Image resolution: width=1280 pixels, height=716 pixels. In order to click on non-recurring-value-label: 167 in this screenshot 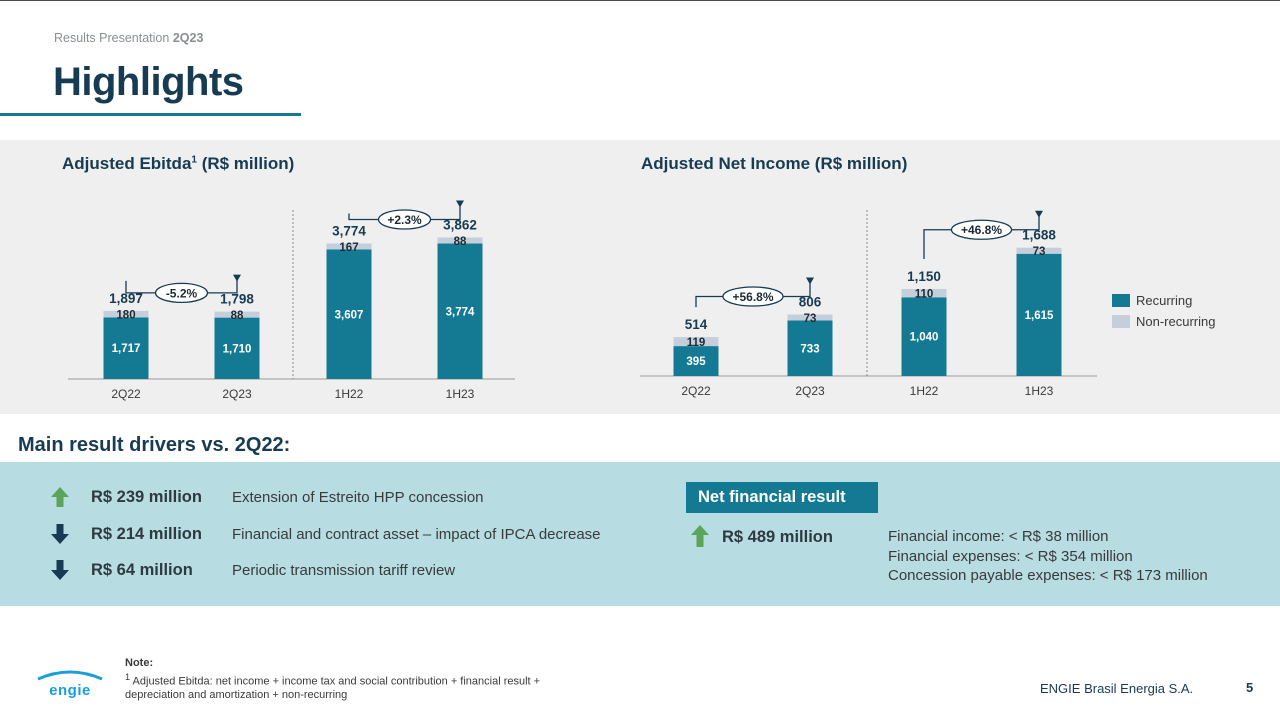, I will do `click(348, 248)`.